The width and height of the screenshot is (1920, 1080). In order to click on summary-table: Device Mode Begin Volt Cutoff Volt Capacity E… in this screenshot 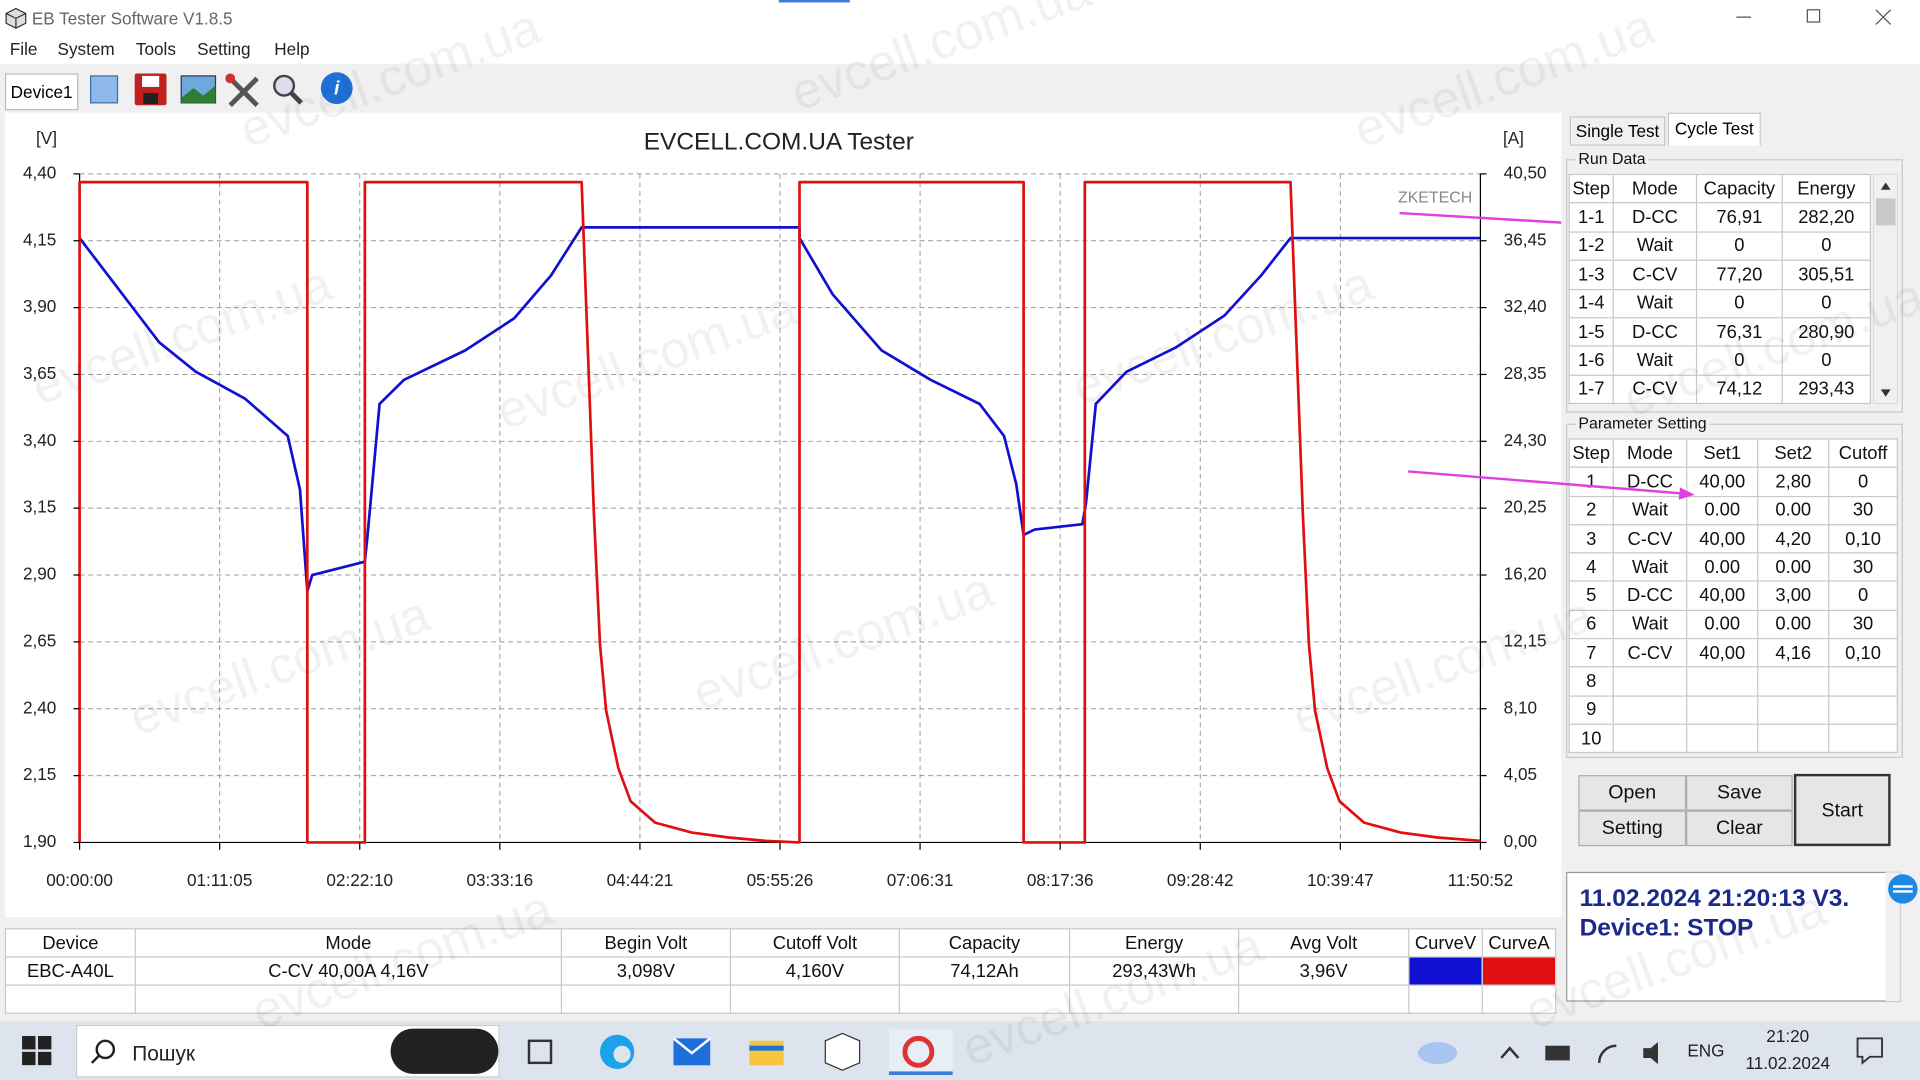, I will do `click(780, 971)`.